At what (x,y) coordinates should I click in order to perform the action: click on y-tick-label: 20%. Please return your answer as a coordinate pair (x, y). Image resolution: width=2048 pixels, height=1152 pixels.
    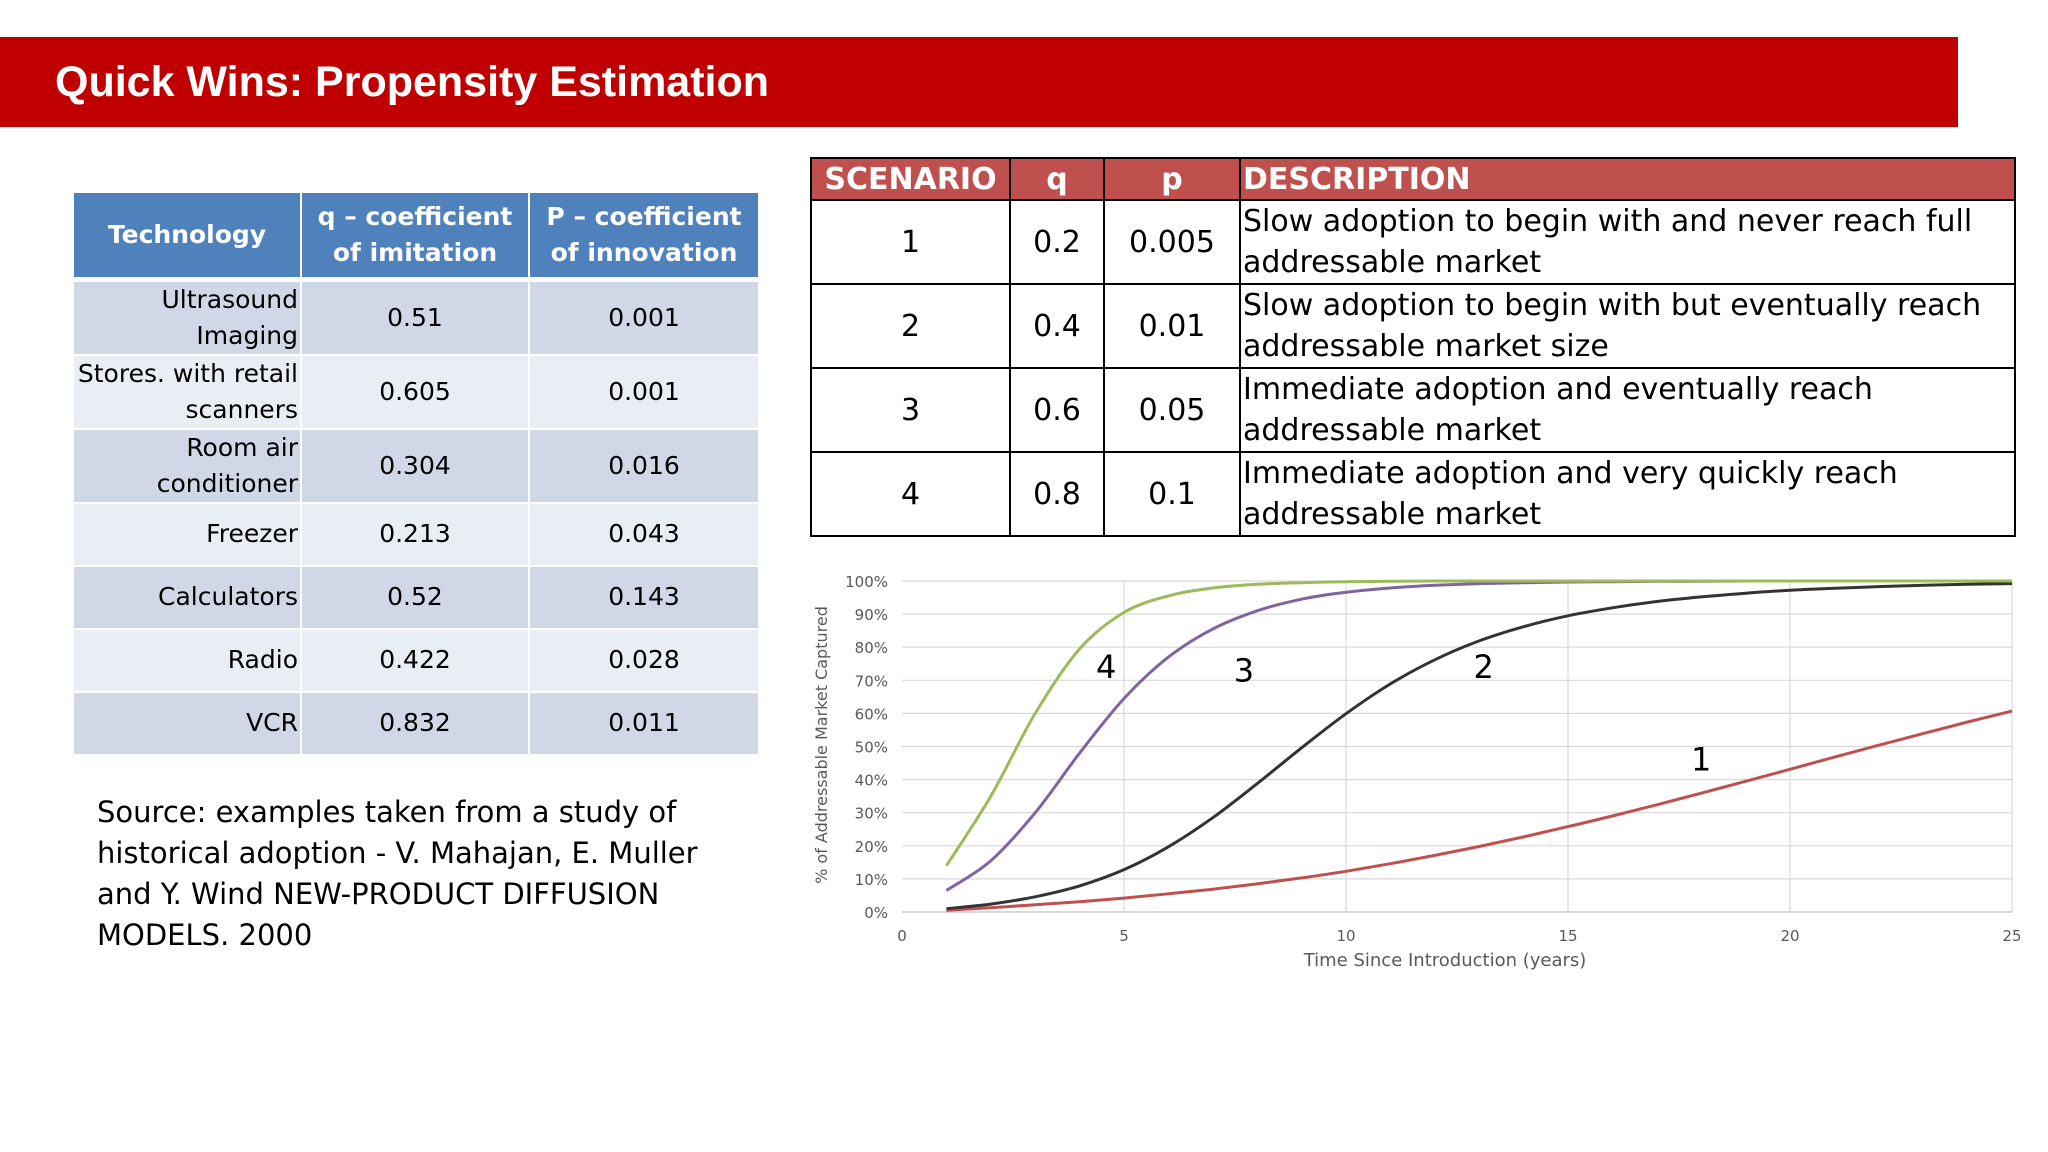
    Looking at the image, I should click on (871, 847).